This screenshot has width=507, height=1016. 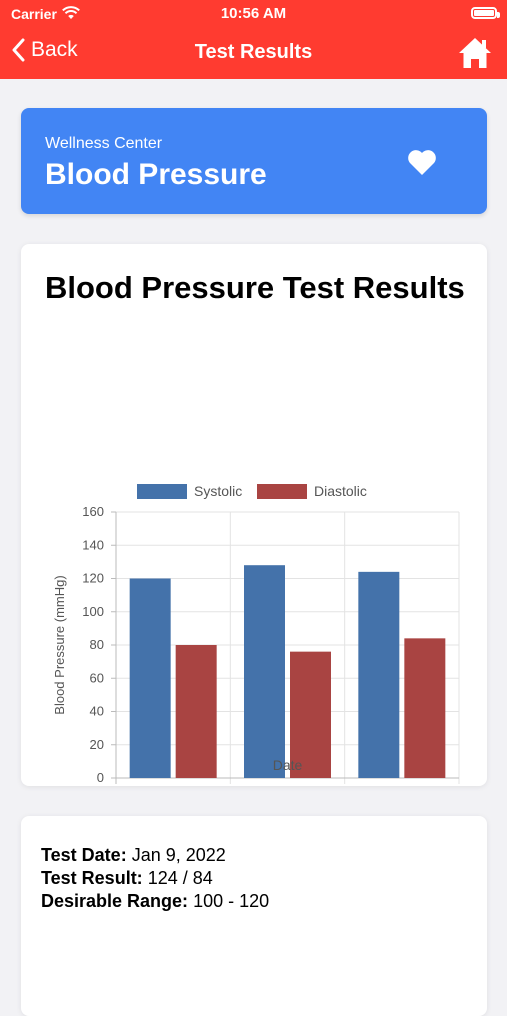 What do you see at coordinates (218, 491) in the screenshot?
I see `legend-label-systolic: Systolic` at bounding box center [218, 491].